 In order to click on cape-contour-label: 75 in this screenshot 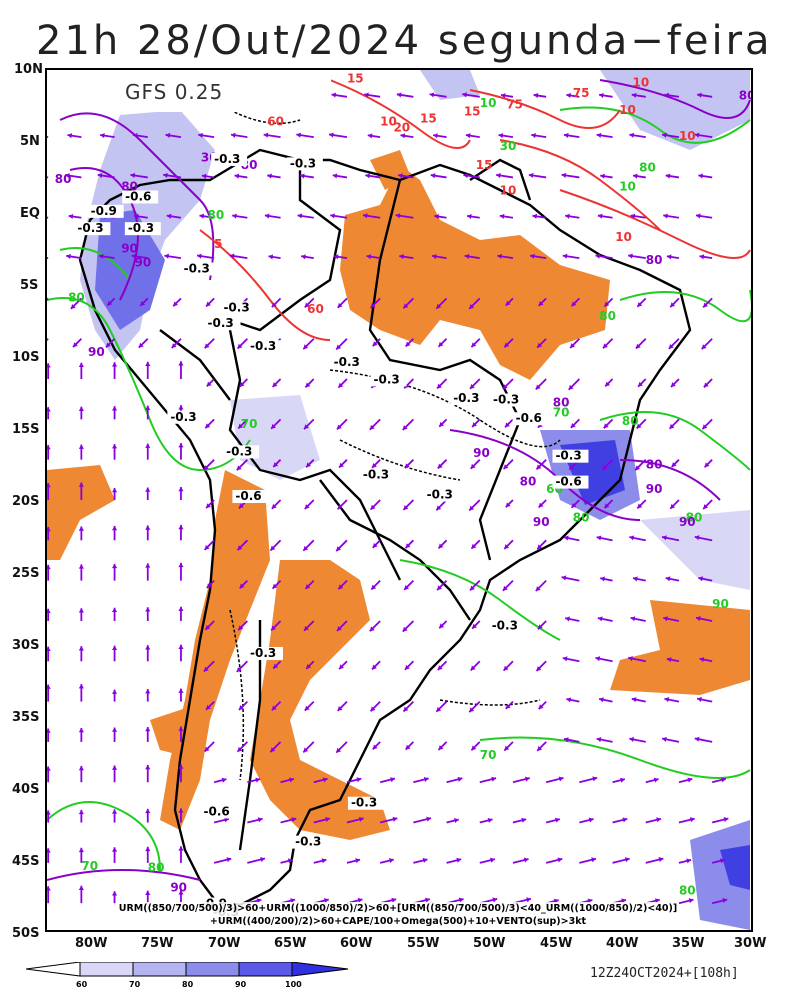, I will do `click(581, 93)`.